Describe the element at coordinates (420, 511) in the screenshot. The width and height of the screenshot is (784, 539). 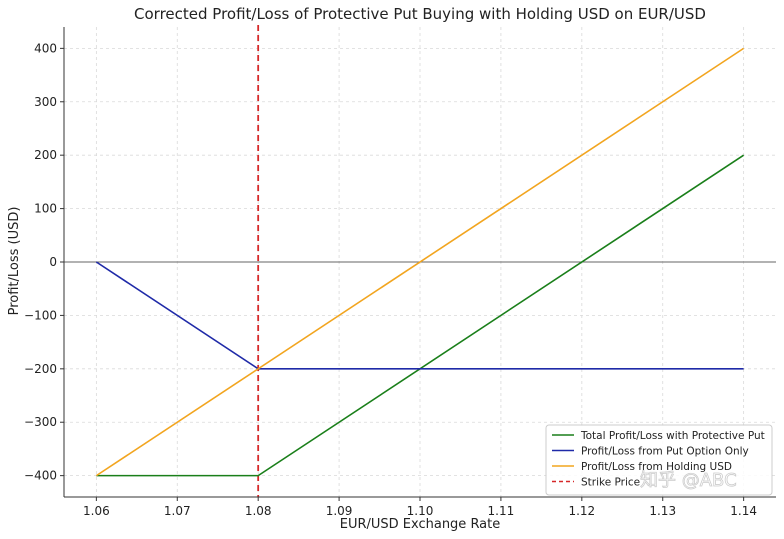
I see `x-tick-label: 1.10` at that location.